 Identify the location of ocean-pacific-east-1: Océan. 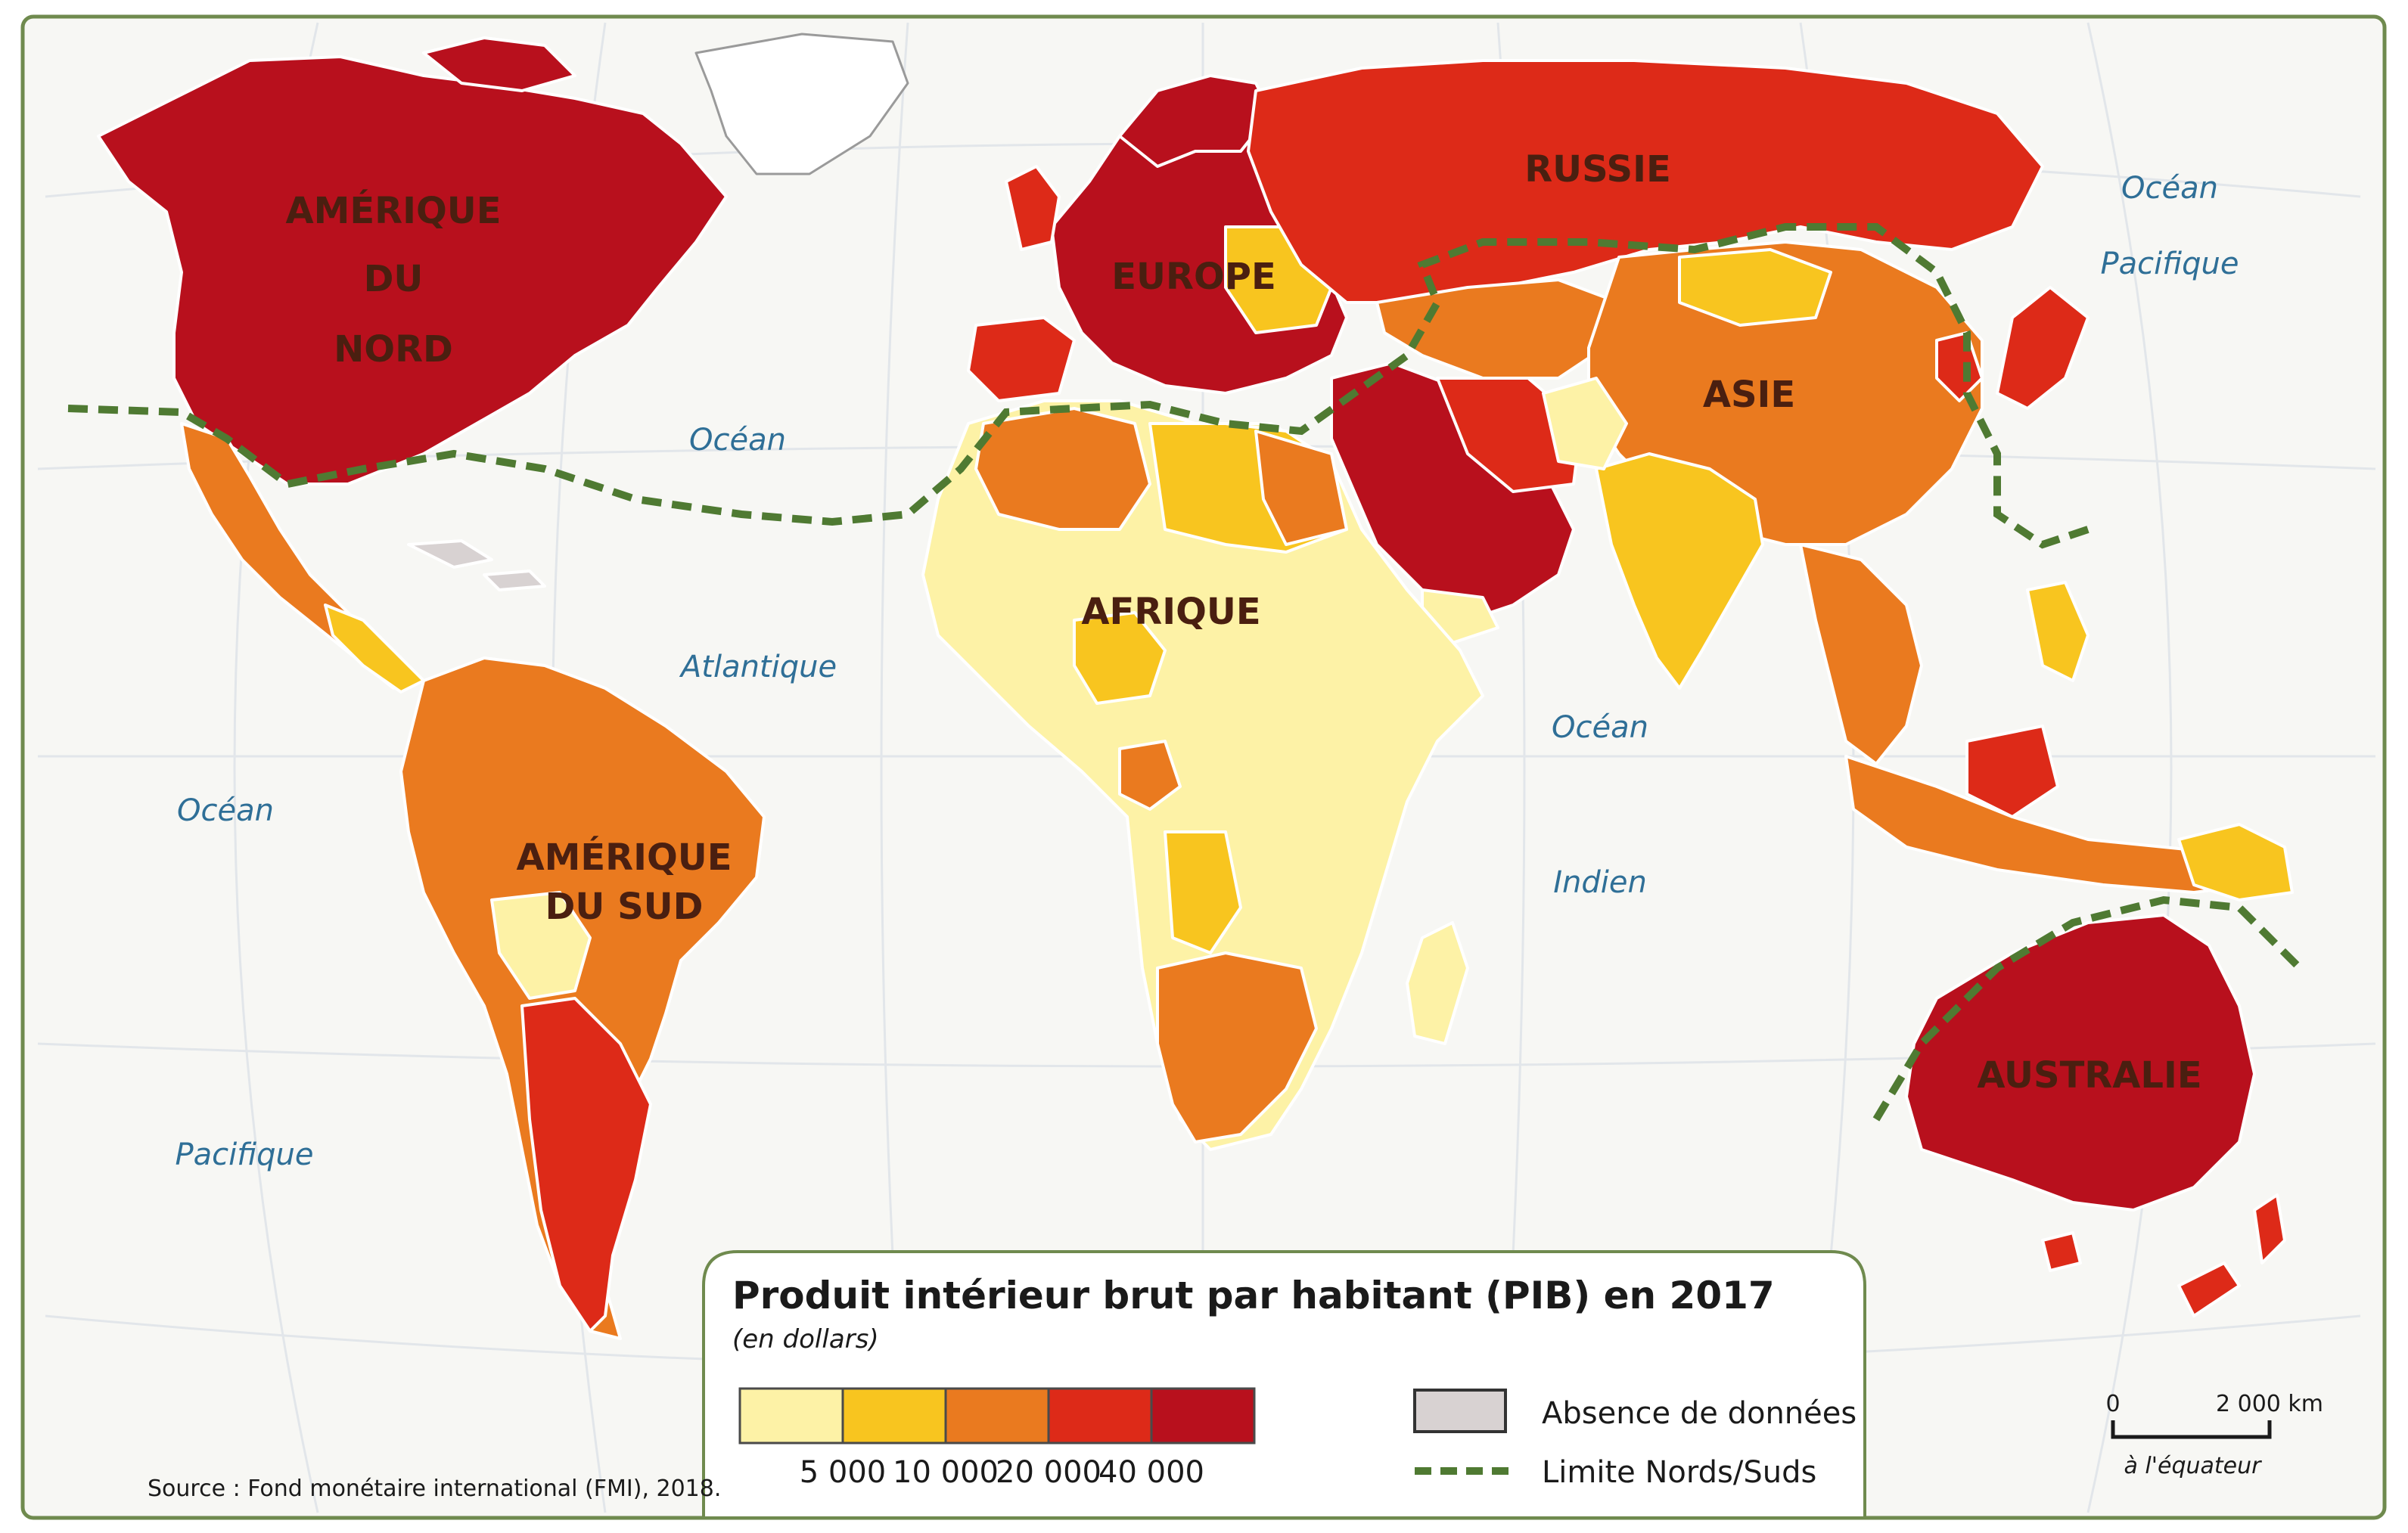
(2169, 189).